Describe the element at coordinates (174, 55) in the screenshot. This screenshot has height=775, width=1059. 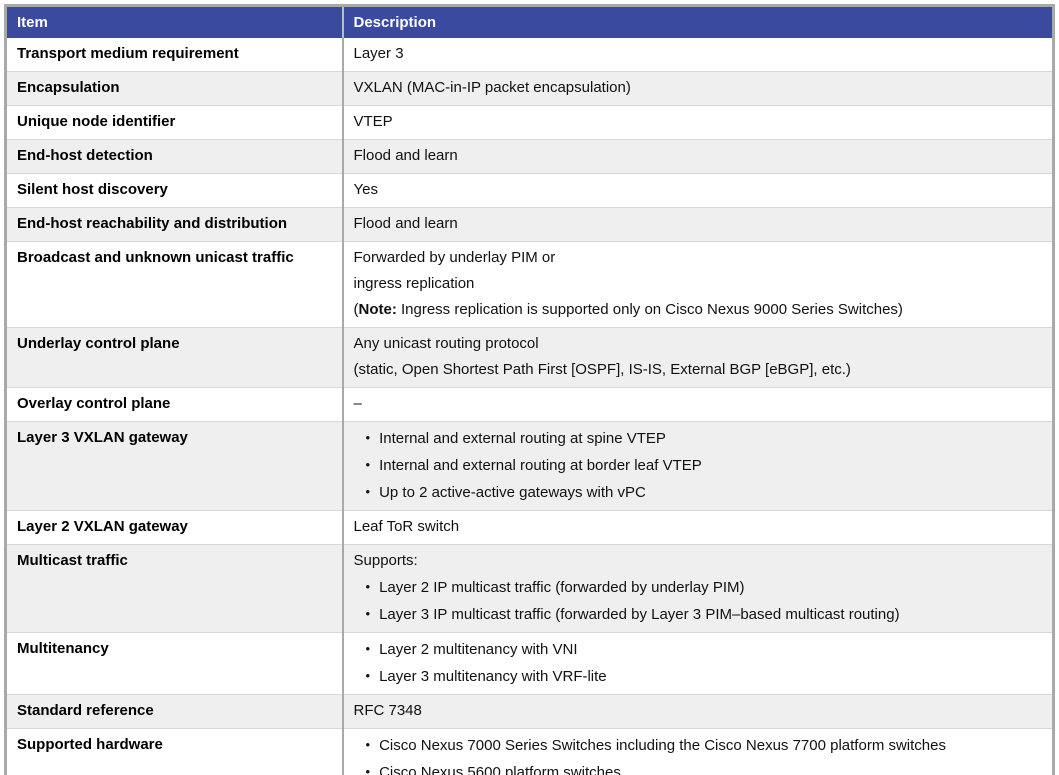
I see `item-cell: Transport medium requirement` at that location.